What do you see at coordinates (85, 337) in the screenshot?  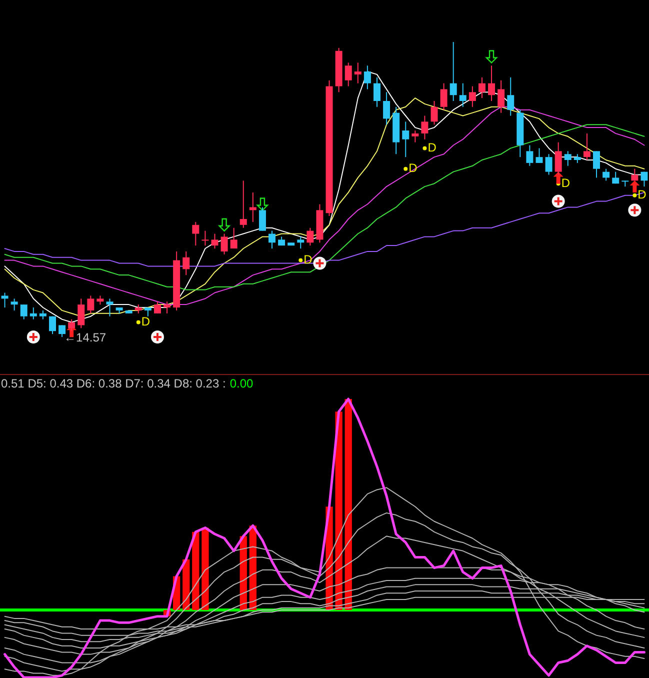 I see `annotation: ←14.57` at bounding box center [85, 337].